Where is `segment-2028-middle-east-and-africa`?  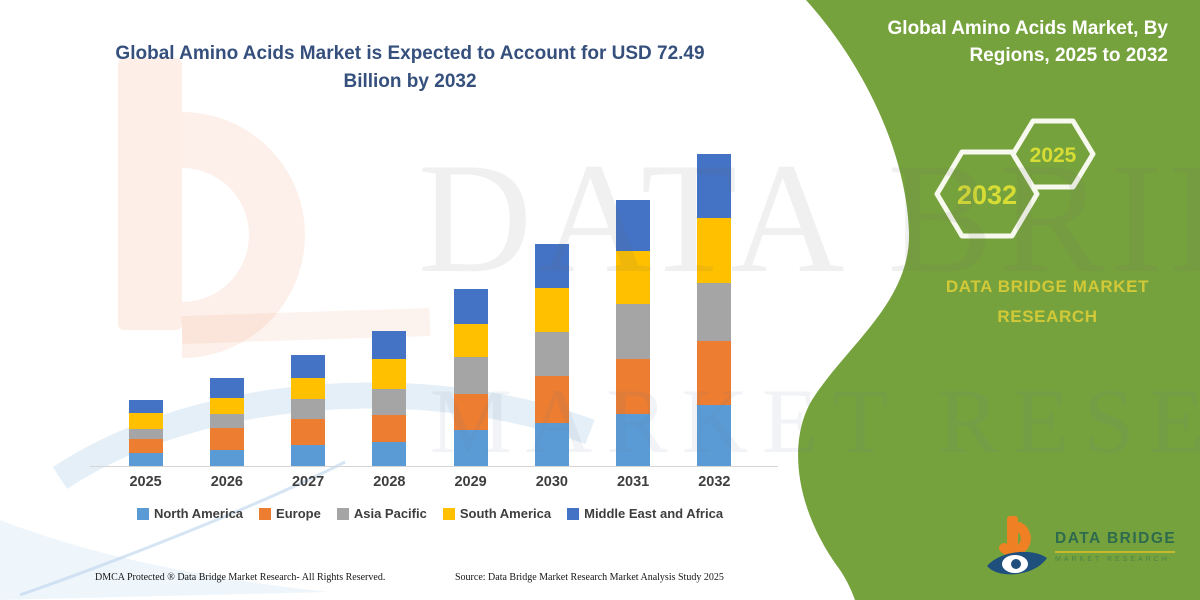 segment-2028-middle-east-and-africa is located at coordinates (389, 345).